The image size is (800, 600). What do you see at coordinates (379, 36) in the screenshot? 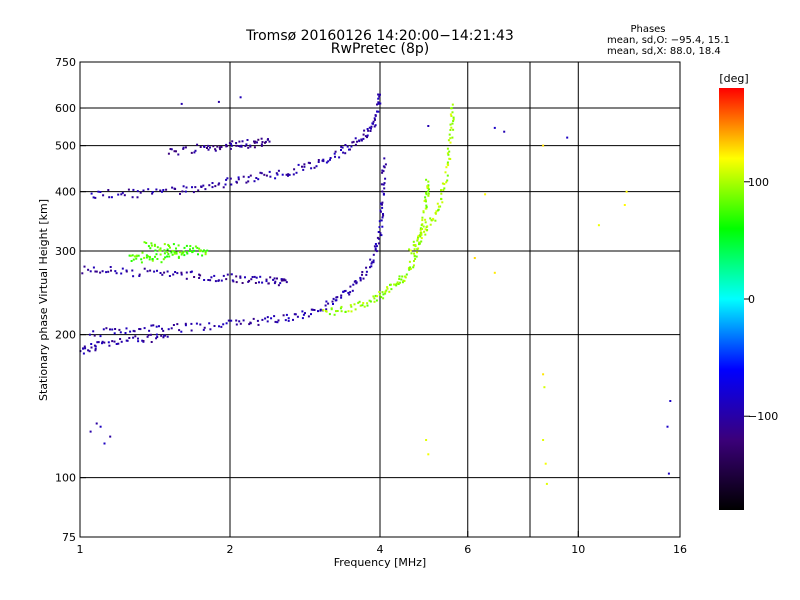
I see `chart-title: Tromsø 20160126 14:20:00−14:21:43` at bounding box center [379, 36].